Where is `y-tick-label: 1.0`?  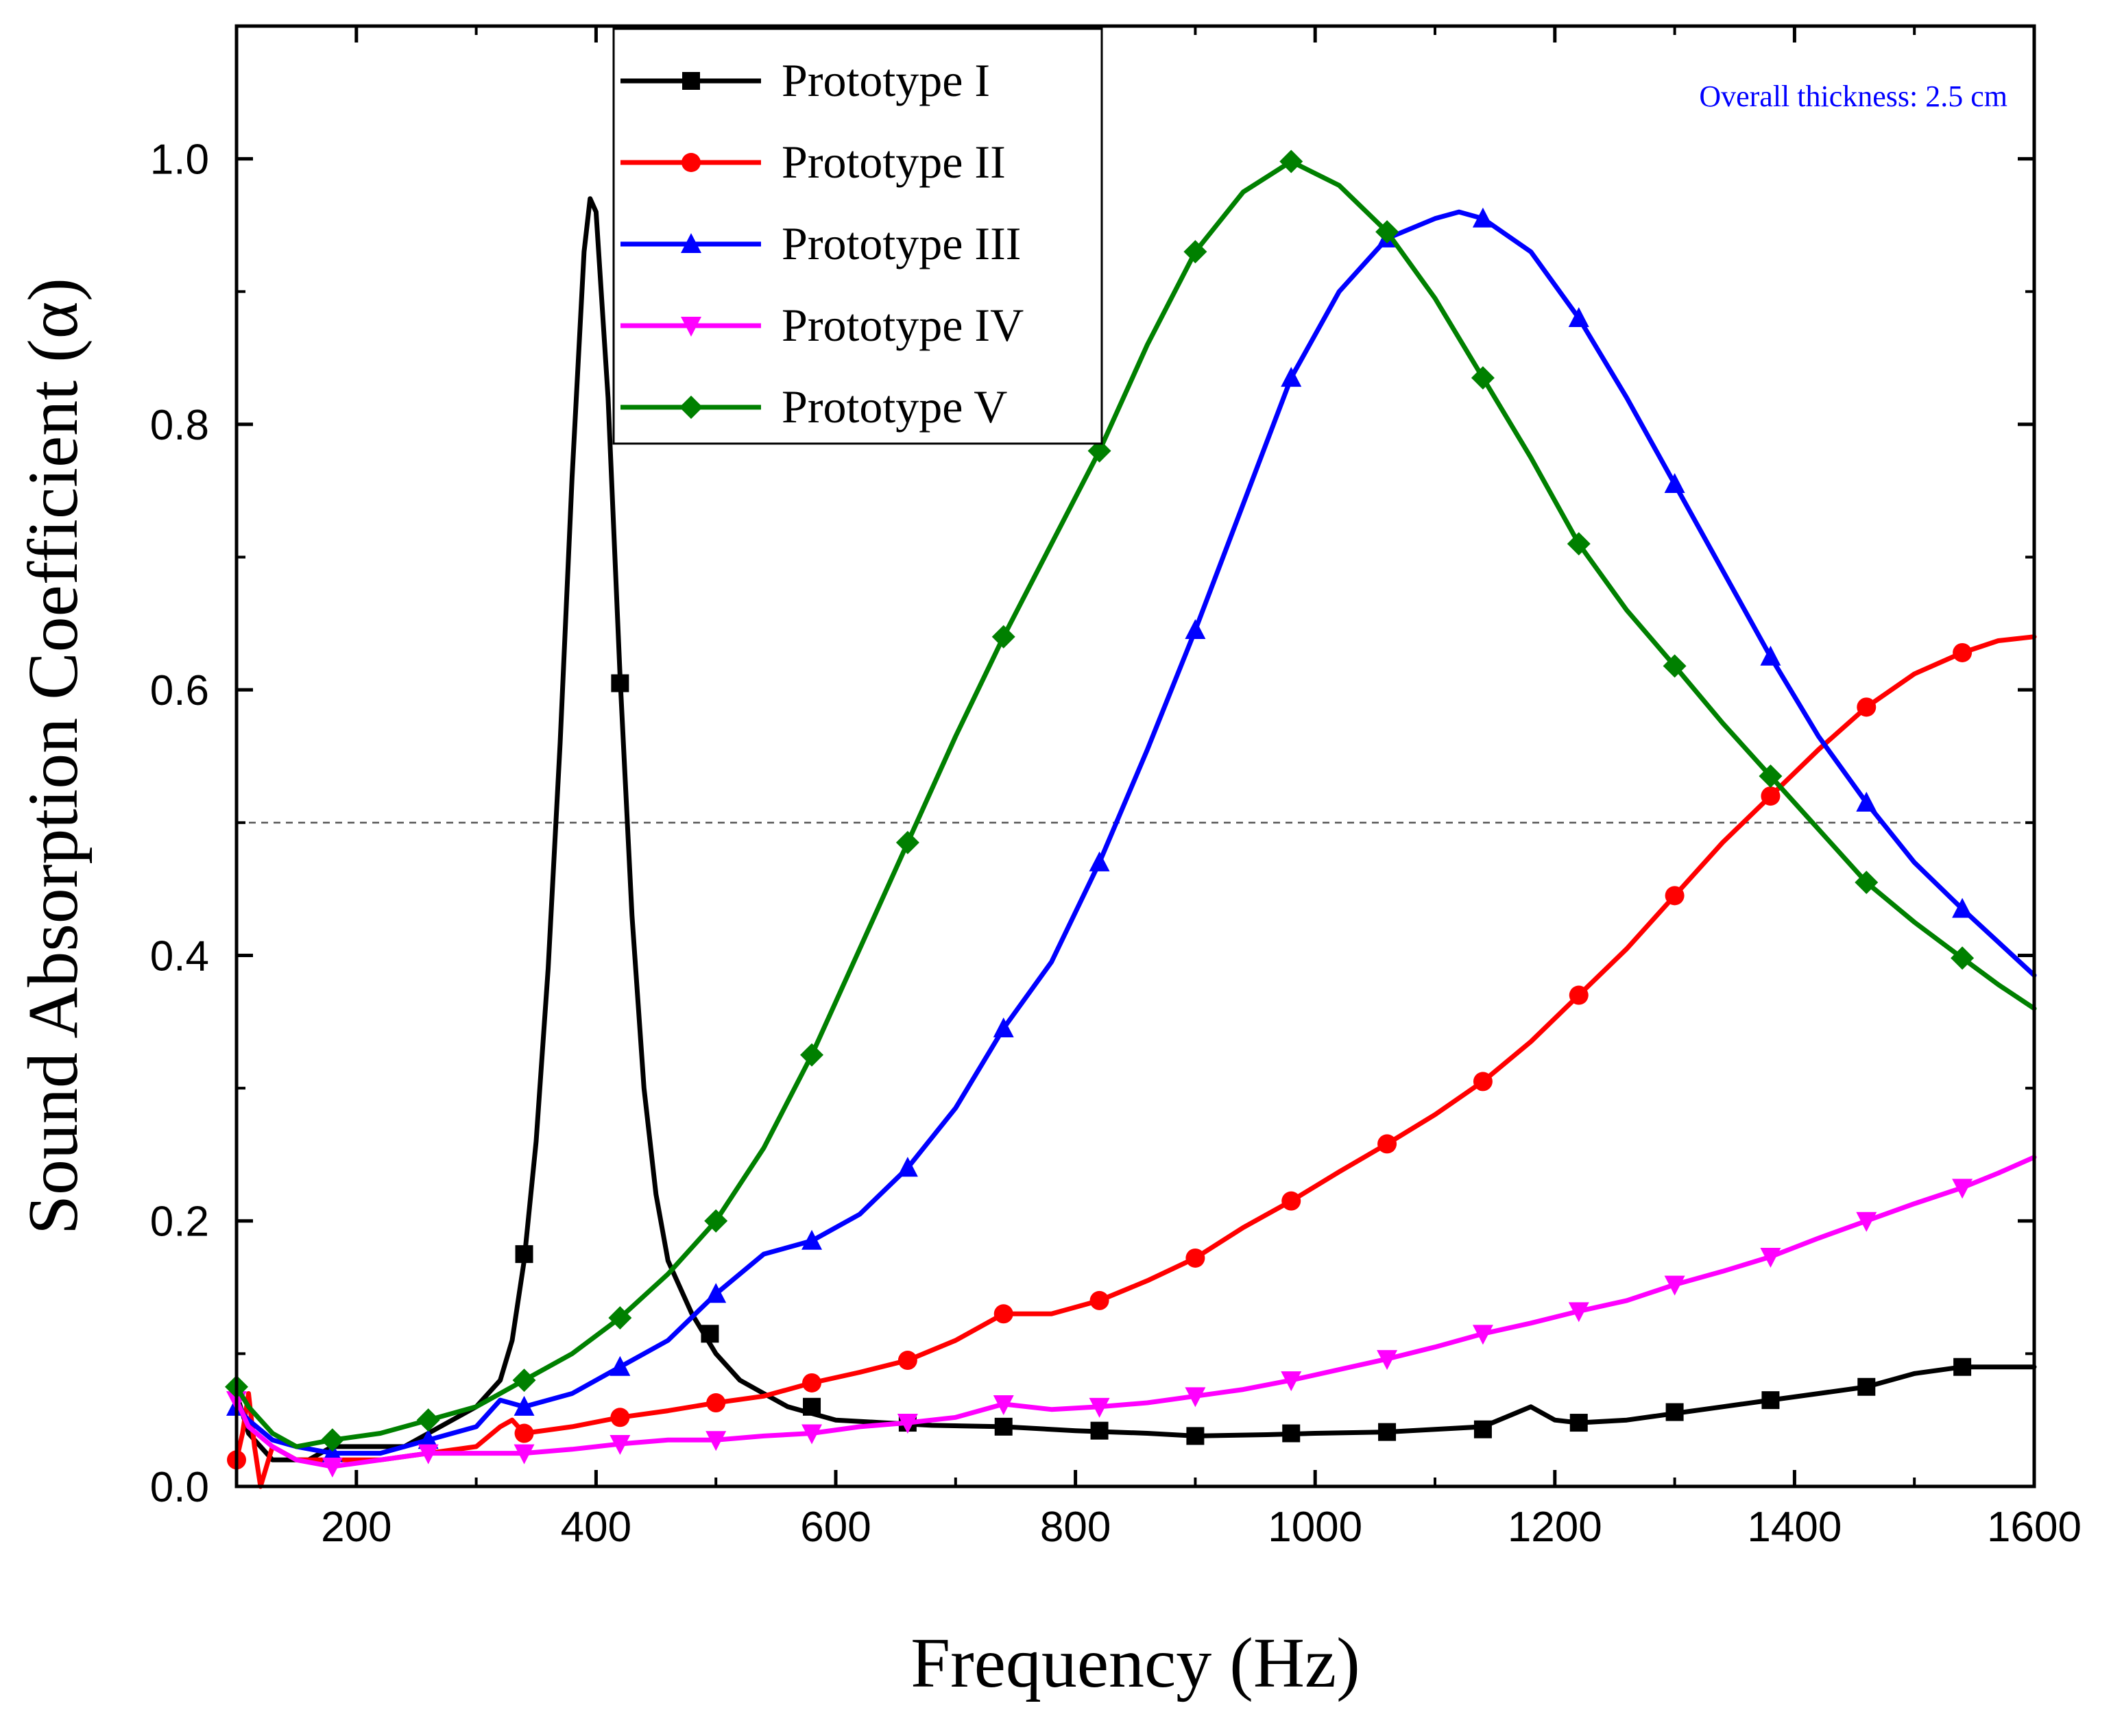
y-tick-label: 1.0 is located at coordinates (179, 160).